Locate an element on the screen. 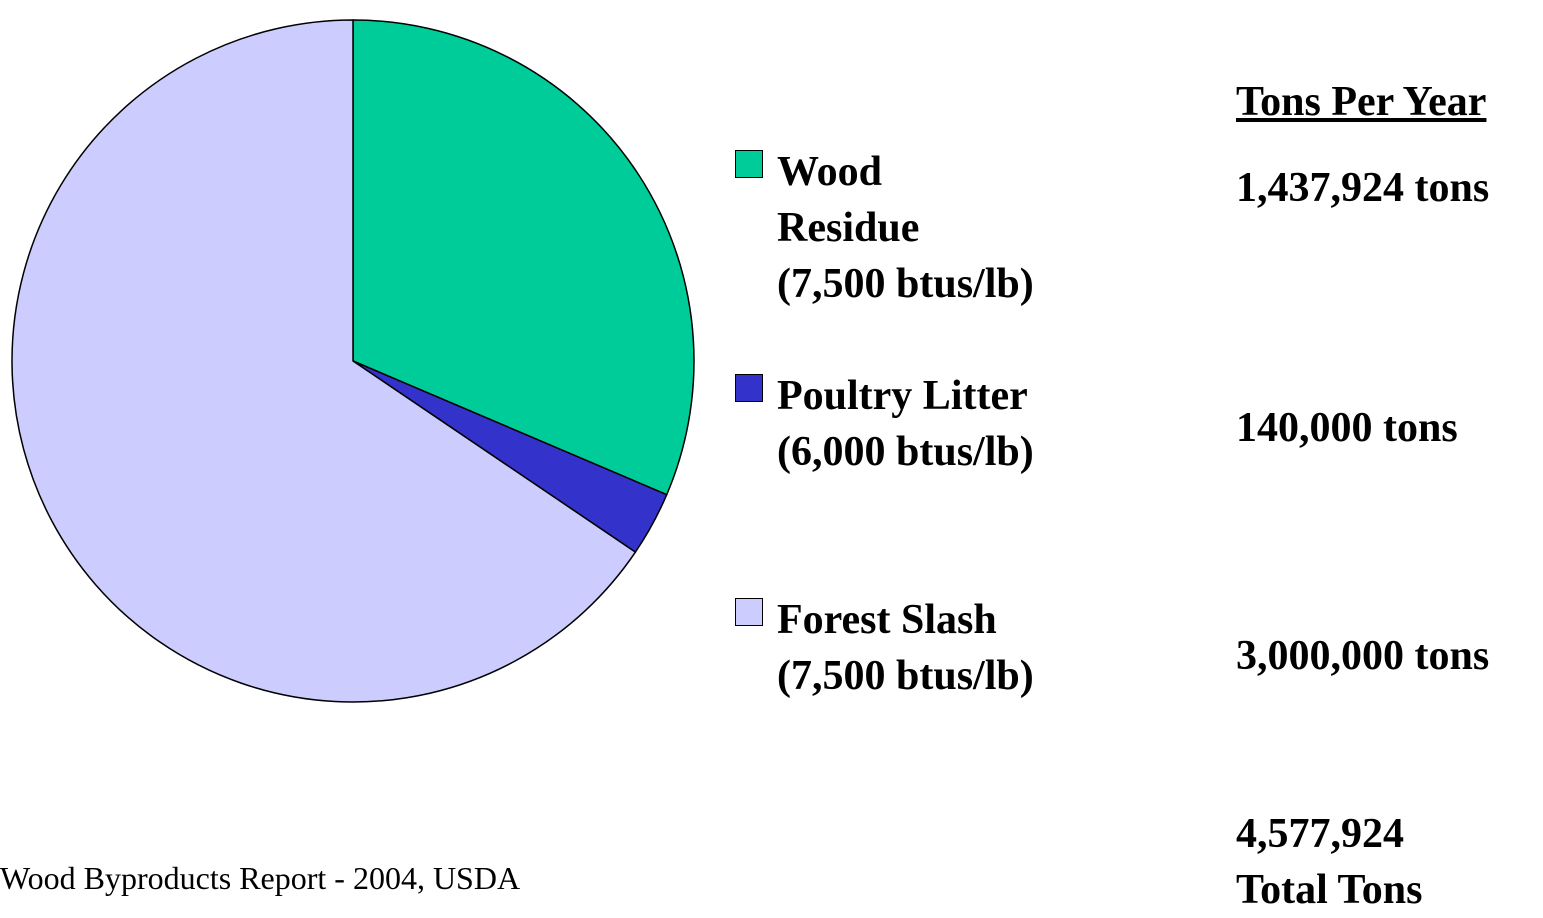 This screenshot has width=1543, height=918. tons-forest-slash: 3,000,000 tons is located at coordinates (1363, 656).